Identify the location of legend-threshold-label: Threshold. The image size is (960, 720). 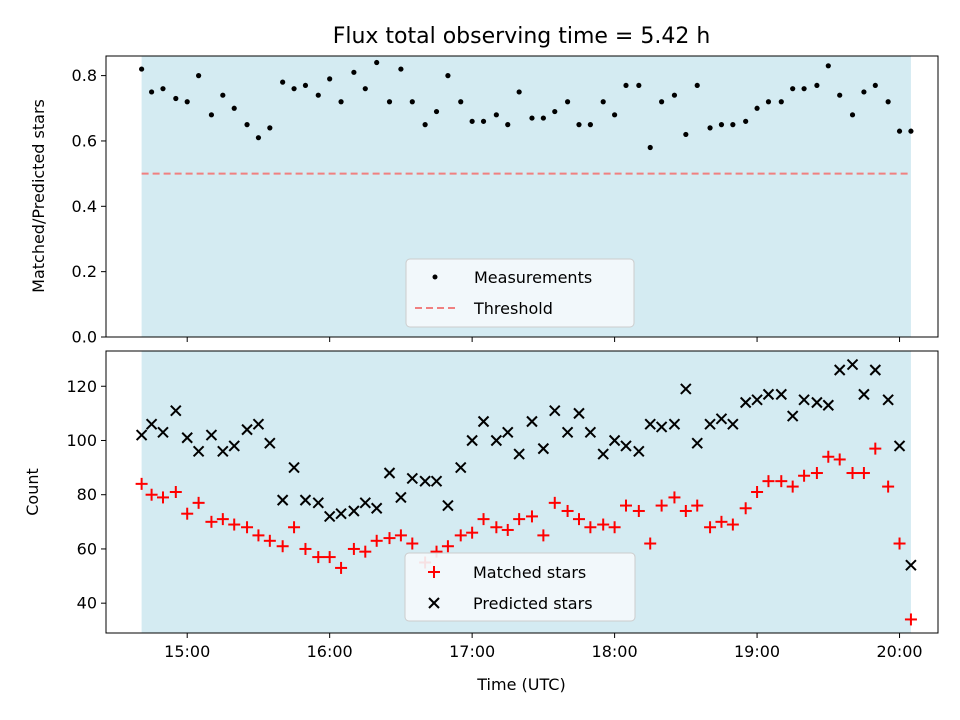
(513, 308).